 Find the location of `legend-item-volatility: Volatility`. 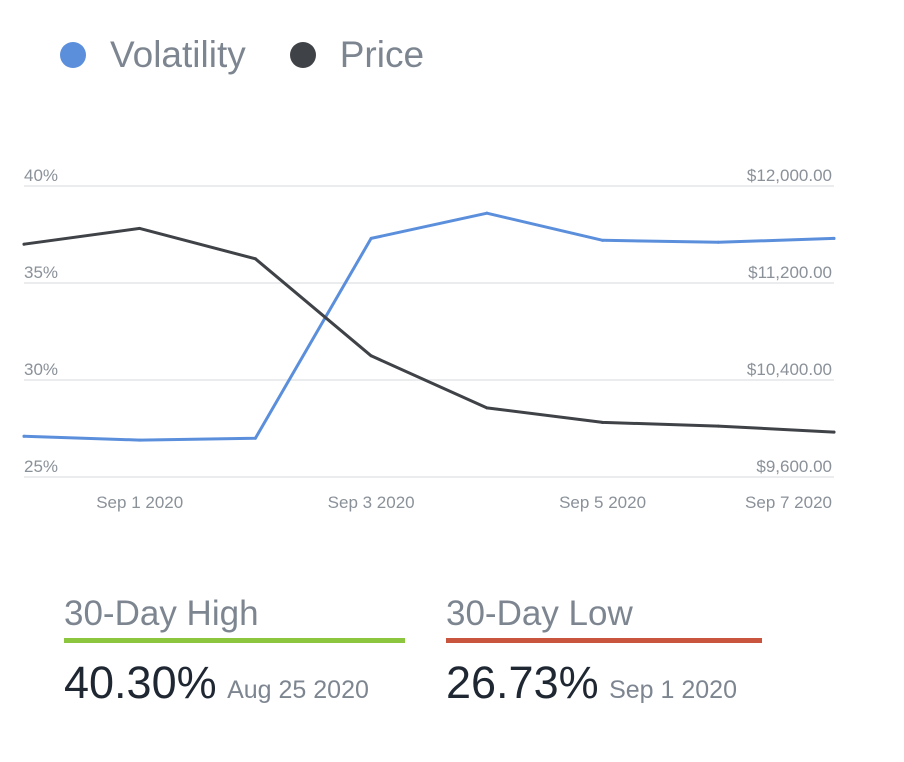

legend-item-volatility: Volatility is located at coordinates (153, 55).